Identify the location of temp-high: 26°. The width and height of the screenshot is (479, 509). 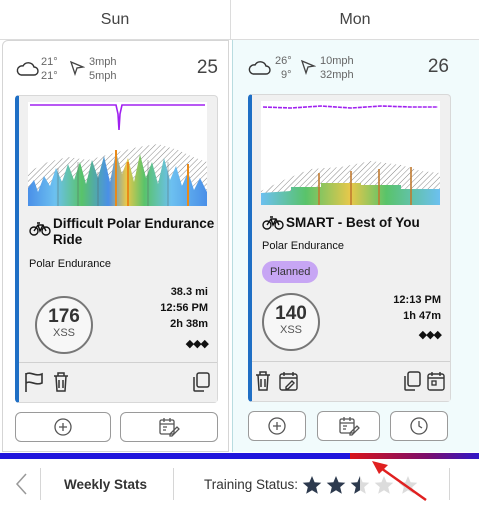
(283, 61).